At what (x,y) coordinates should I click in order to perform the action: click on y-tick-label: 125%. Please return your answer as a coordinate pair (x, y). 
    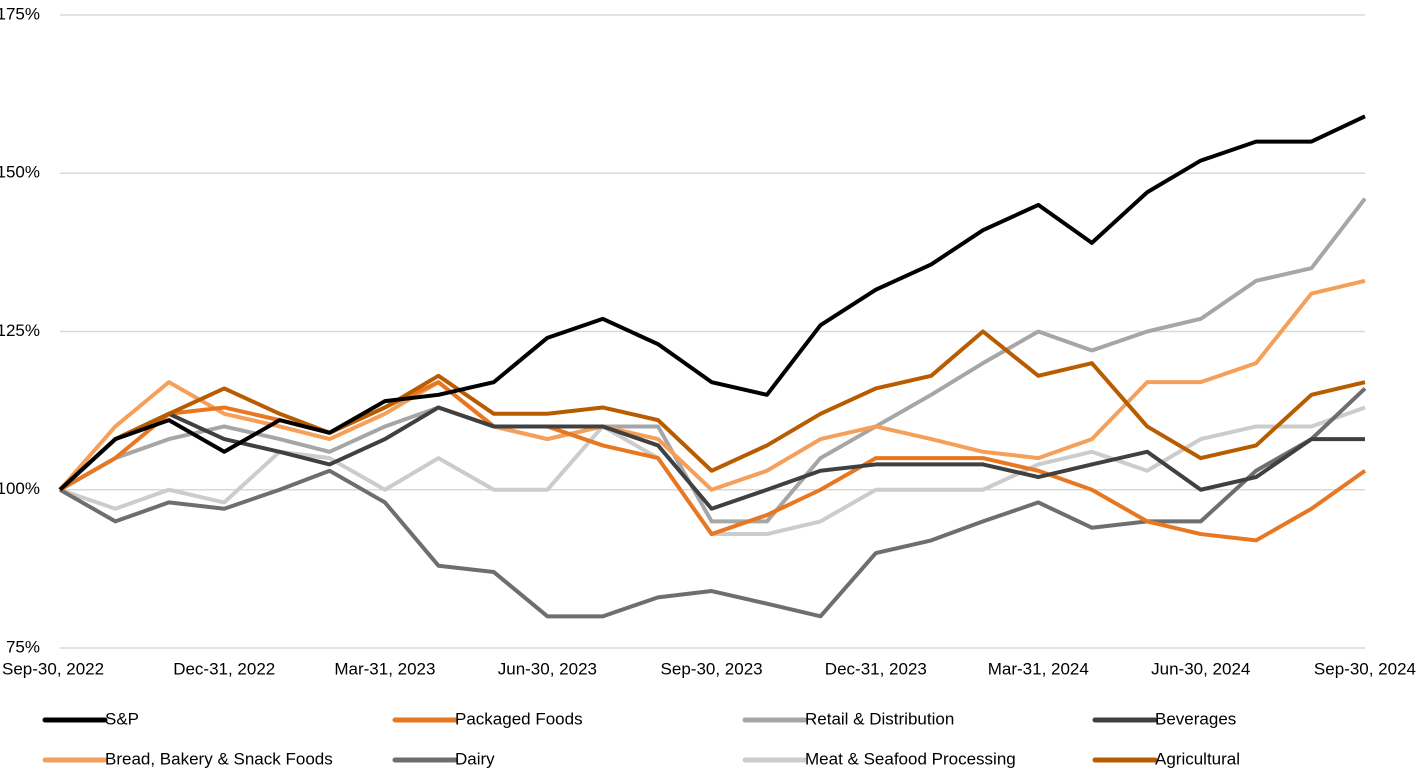
    Looking at the image, I should click on (20, 330).